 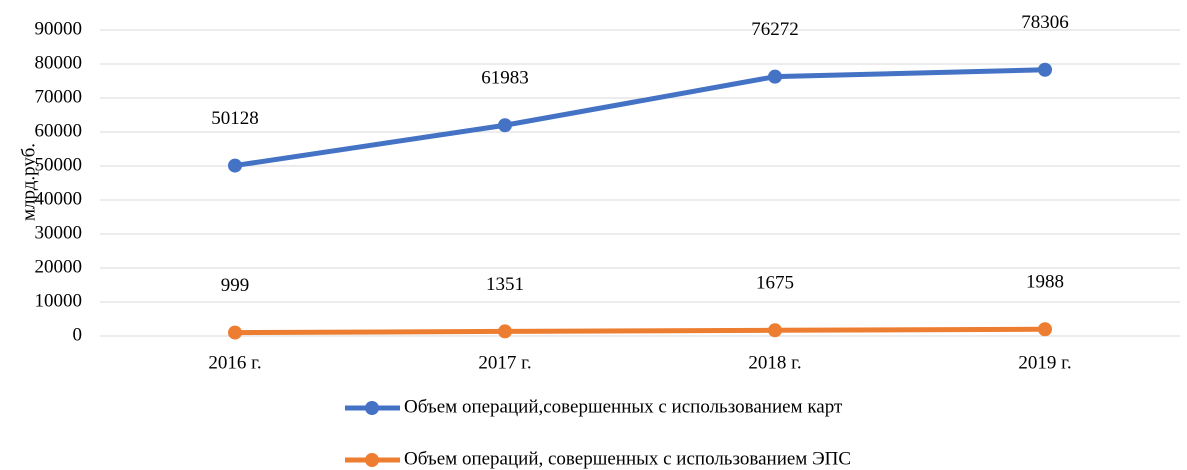 I want to click on y-tick-label: 40000, so click(x=59, y=198).